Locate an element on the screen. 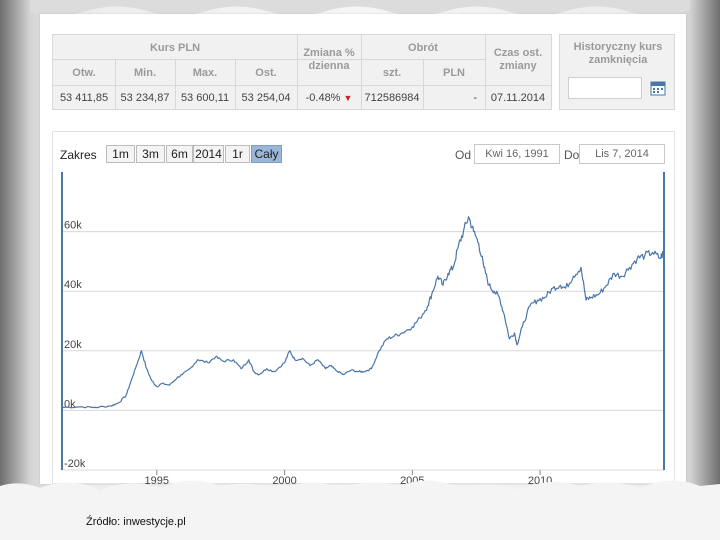 This screenshot has width=720, height=540. col-pln: PLN is located at coordinates (454, 72).